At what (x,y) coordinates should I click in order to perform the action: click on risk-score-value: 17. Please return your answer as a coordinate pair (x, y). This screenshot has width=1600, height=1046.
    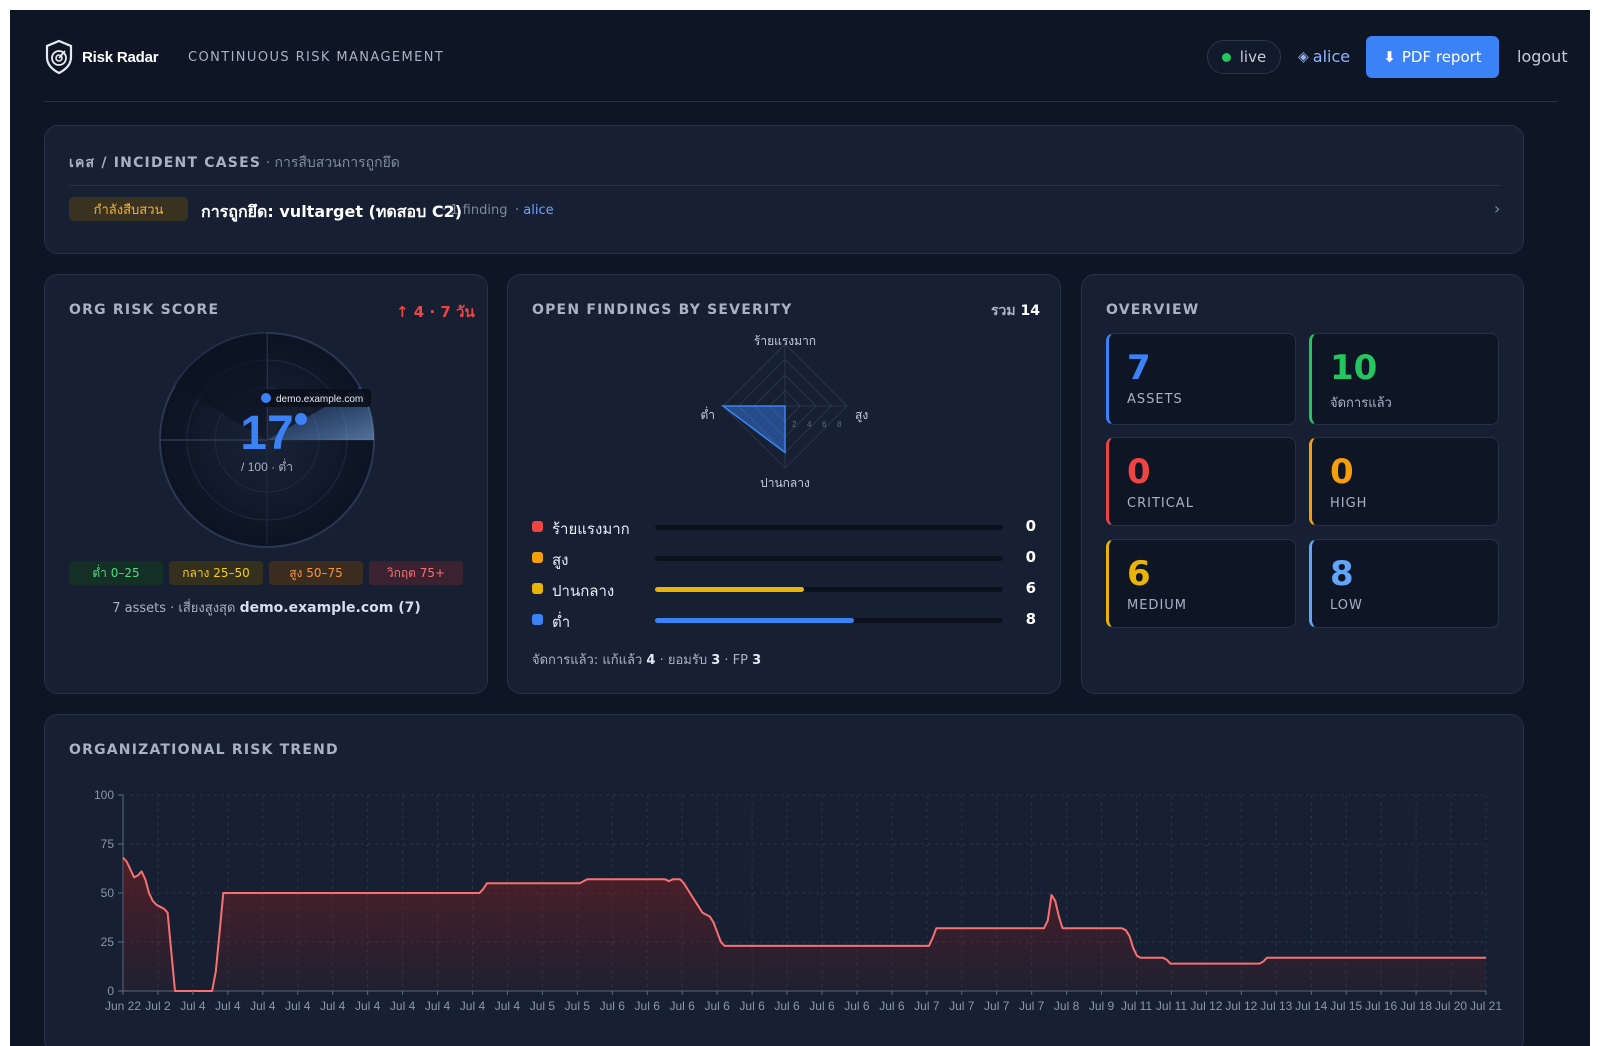
    Looking at the image, I should click on (266, 433).